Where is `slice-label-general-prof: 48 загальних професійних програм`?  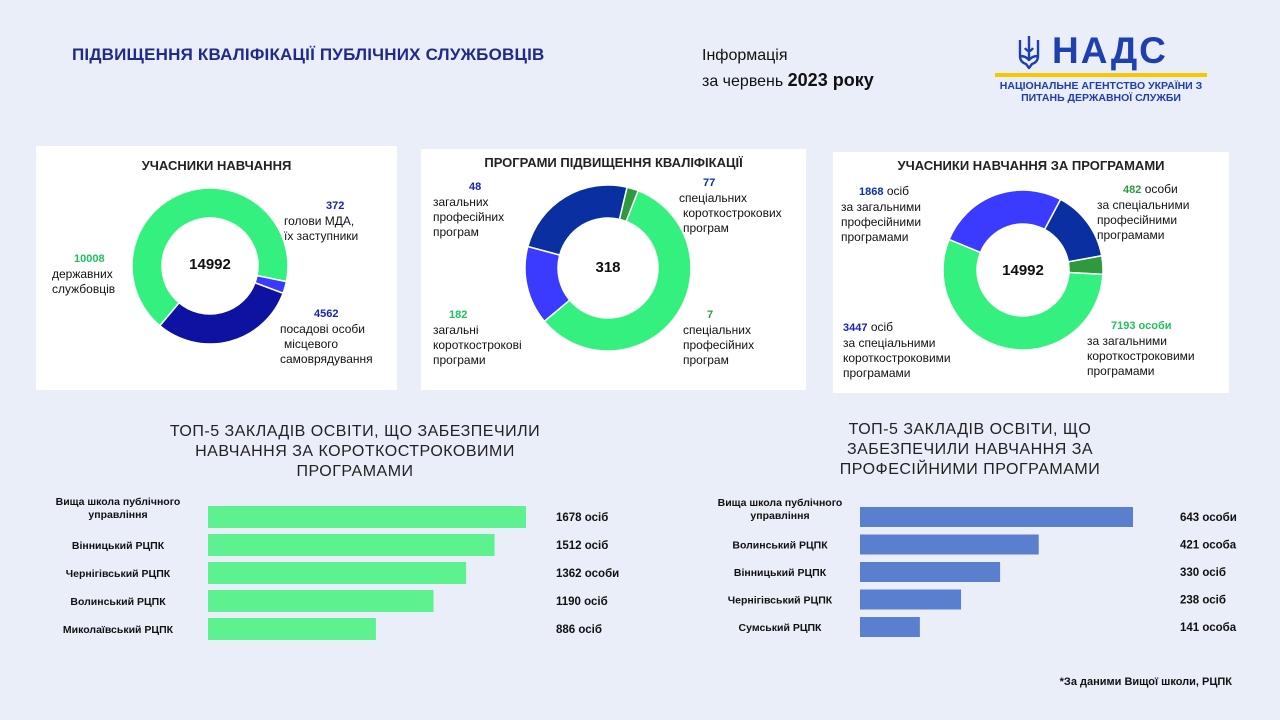
slice-label-general-prof: 48 загальних професійних програм is located at coordinates (469, 210).